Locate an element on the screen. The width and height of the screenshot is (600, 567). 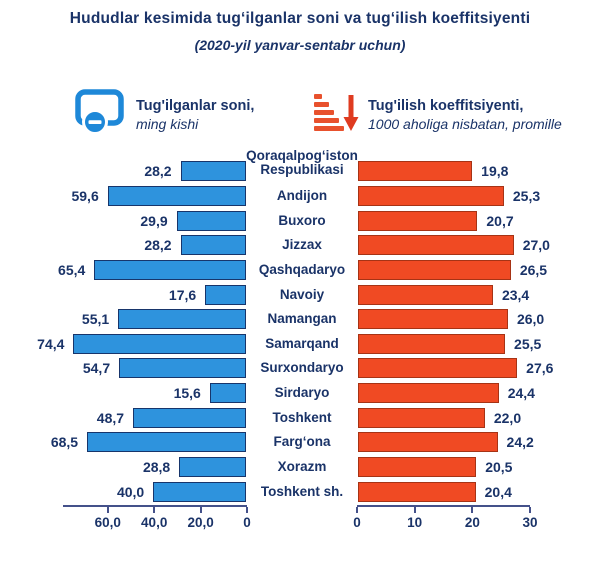
birth-rate-zone: 25,5 is located at coordinates (479, 343).